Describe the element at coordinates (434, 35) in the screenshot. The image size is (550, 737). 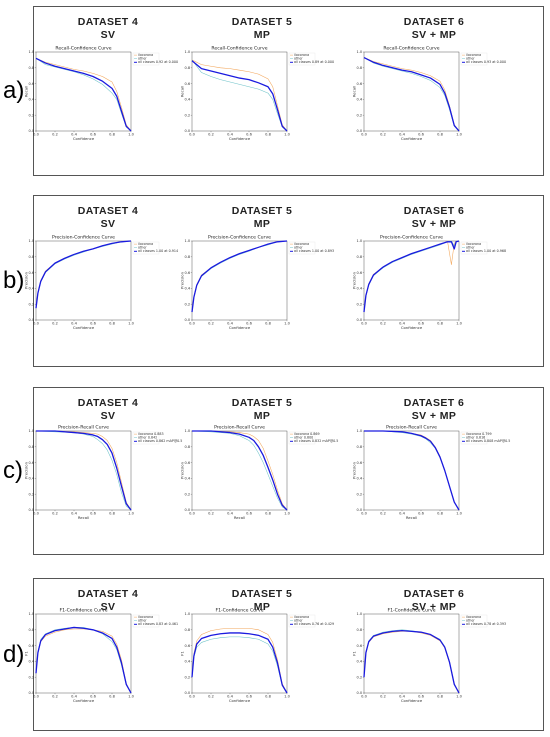
I see `method-label: SV + MP` at that location.